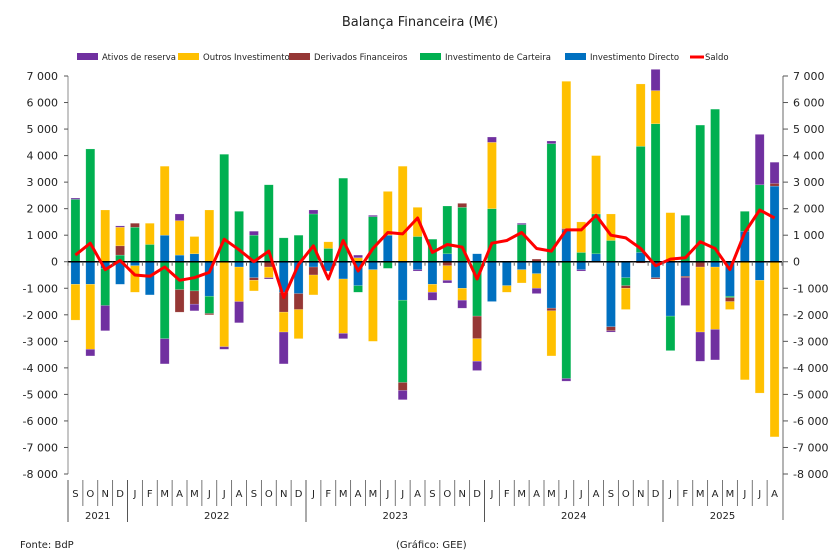 This screenshot has width=839, height=559. I want to click on legend-item: Derivados Financeiros, so click(348, 58).